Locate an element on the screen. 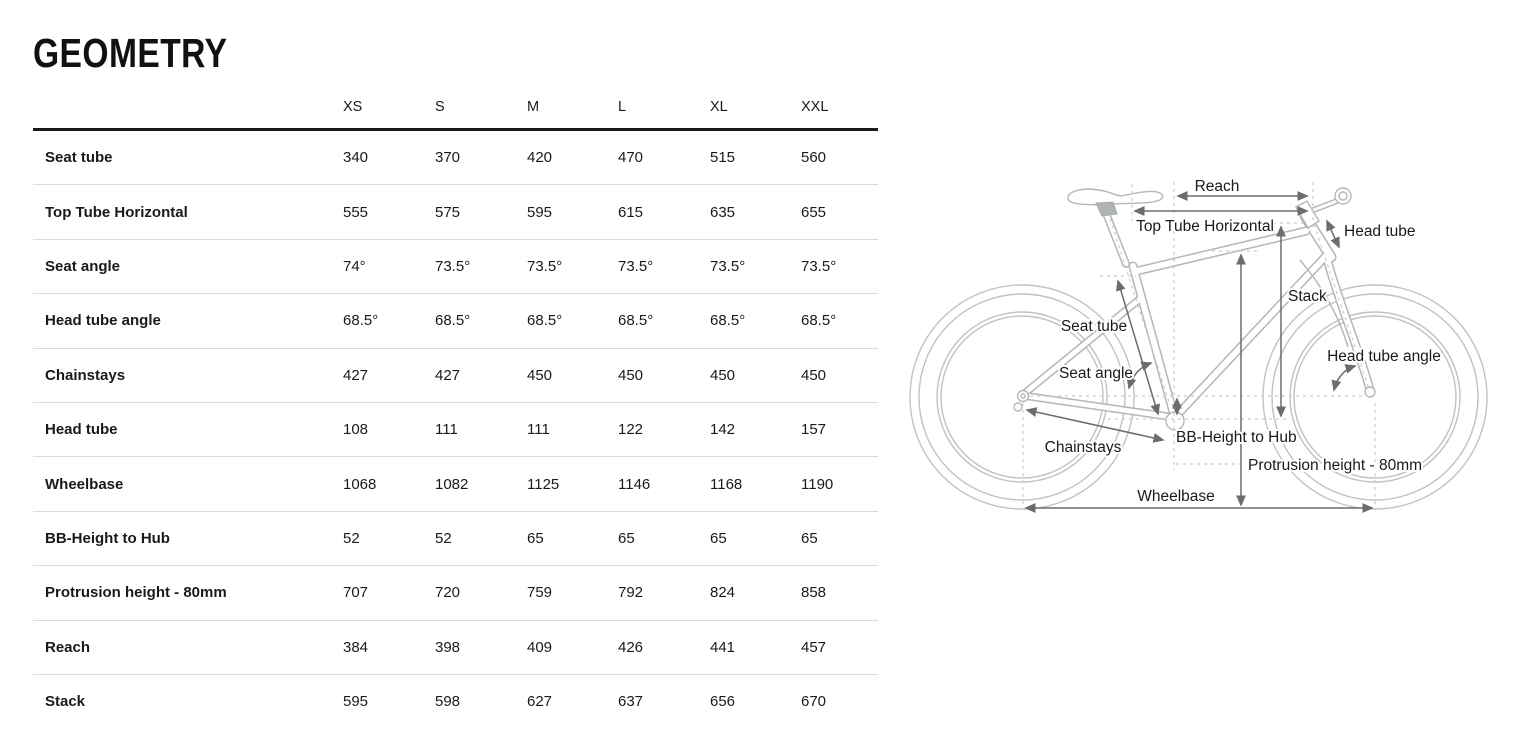 This screenshot has height=734, width=1539. table-cell: 426 is located at coordinates (631, 647).